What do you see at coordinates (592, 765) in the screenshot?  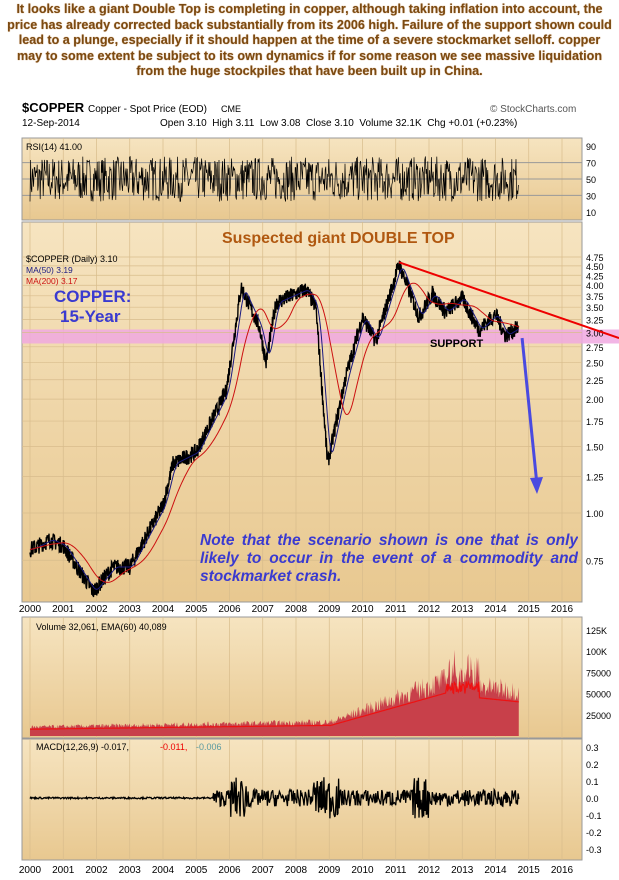 I see `macd-tick-label: 0.2` at bounding box center [592, 765].